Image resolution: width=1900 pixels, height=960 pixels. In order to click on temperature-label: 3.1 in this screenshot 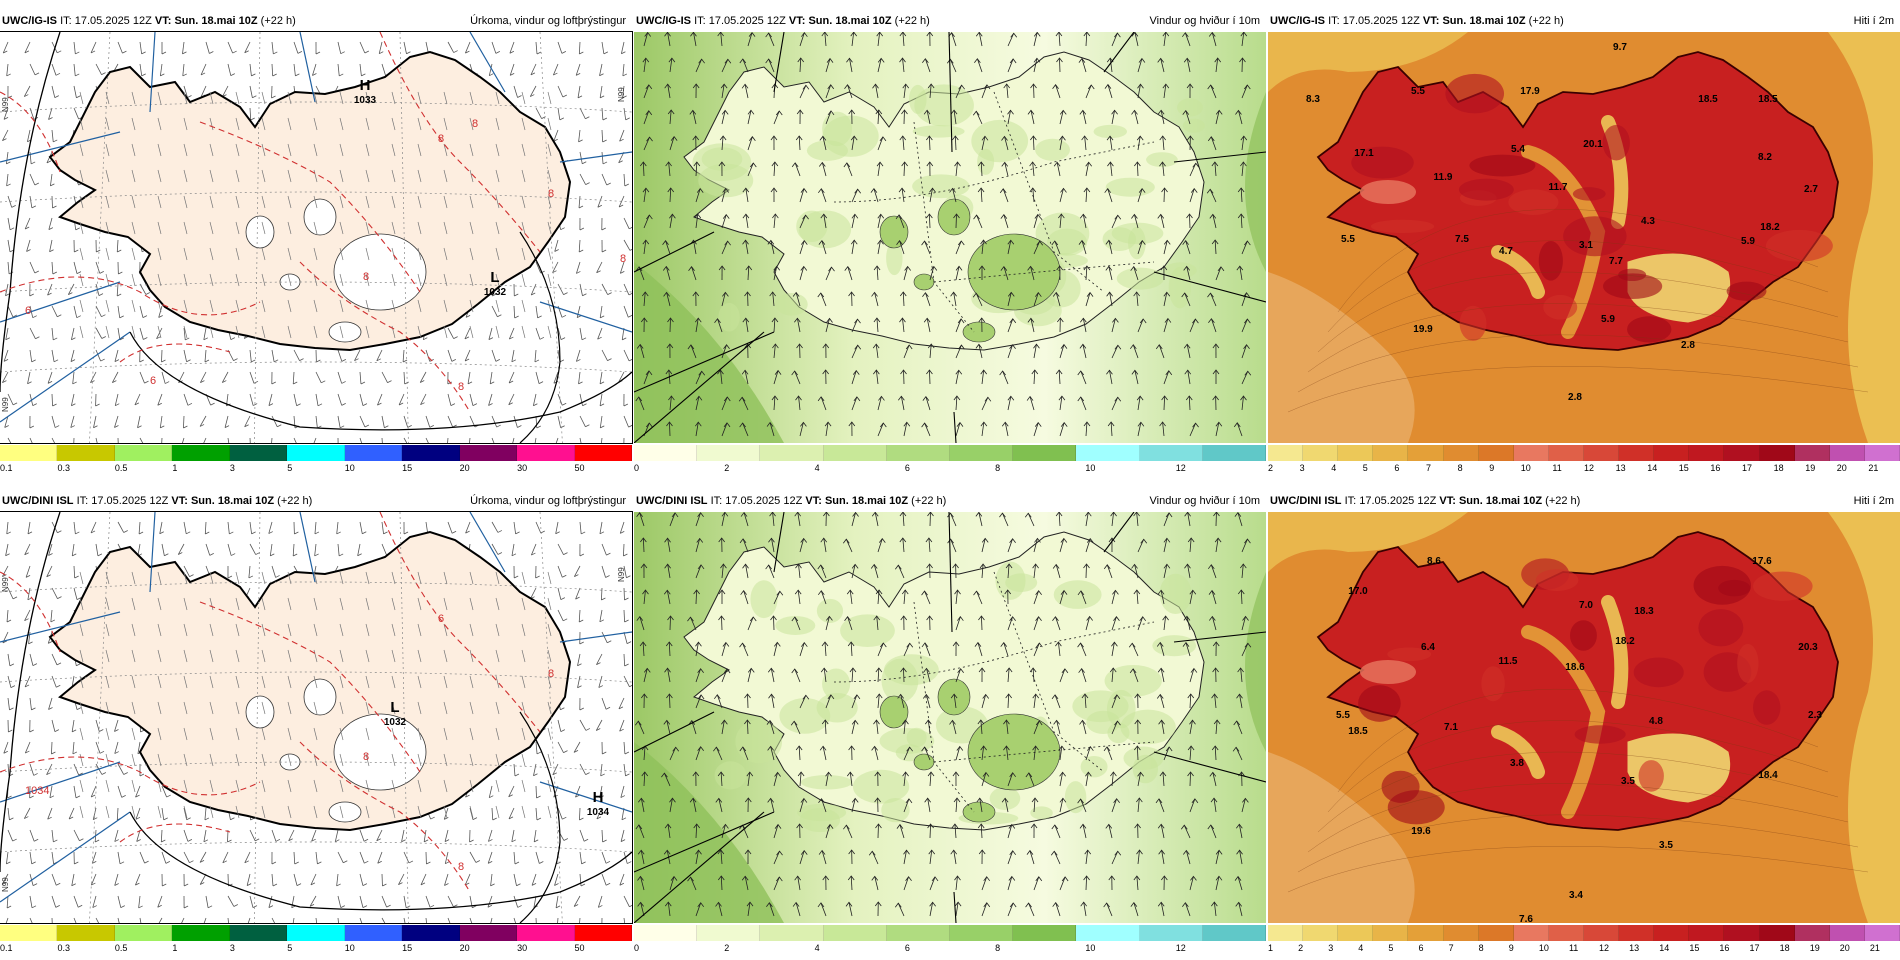, I will do `click(1586, 245)`.